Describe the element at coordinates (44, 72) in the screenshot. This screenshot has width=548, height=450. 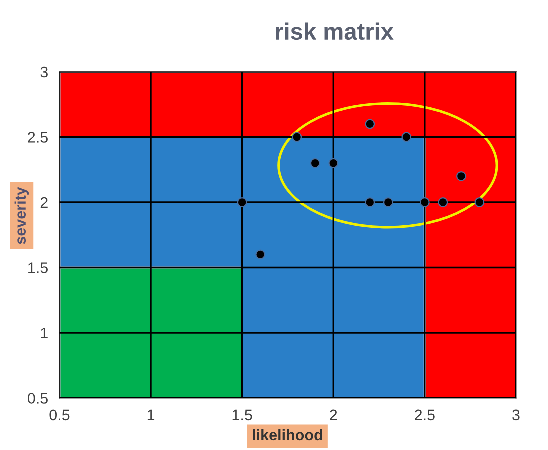
I see `y-tick-label: 3` at that location.